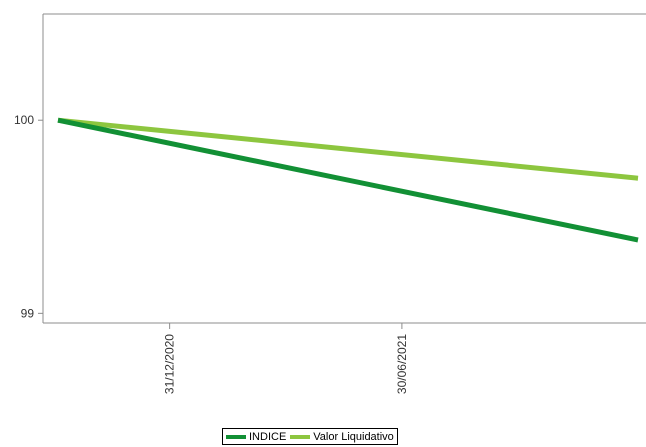 This screenshot has width=646, height=447. I want to click on legend-swatch-indice, so click(236, 436).